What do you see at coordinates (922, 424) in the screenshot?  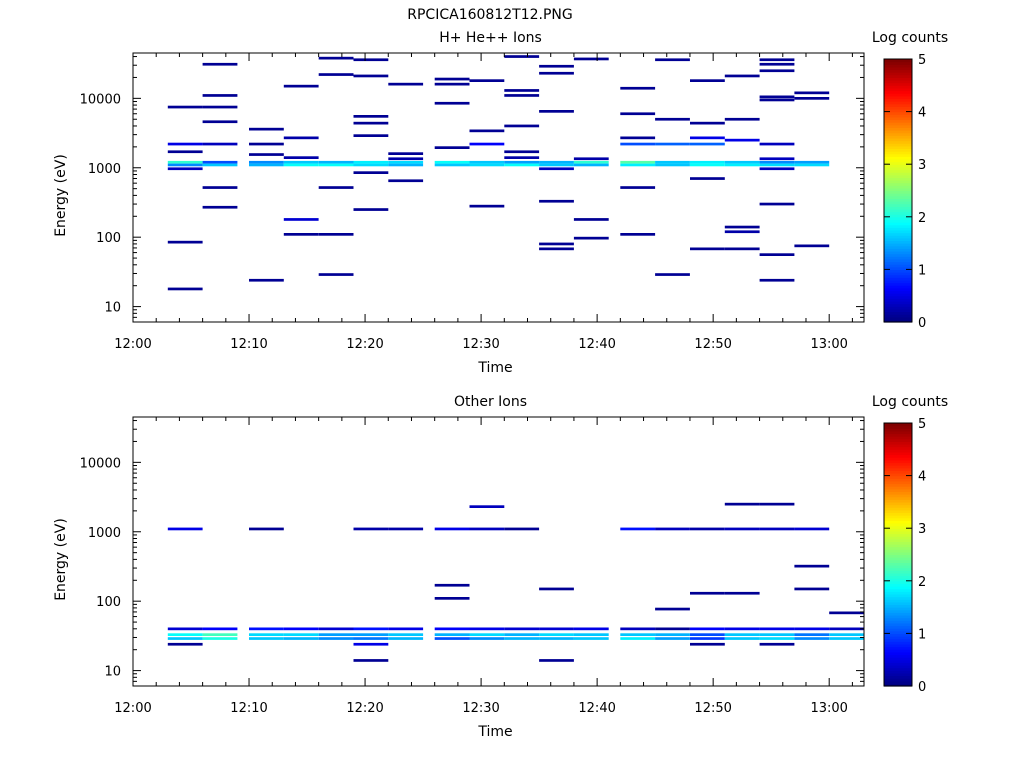 I see `colorbar-tick-label: 5` at bounding box center [922, 424].